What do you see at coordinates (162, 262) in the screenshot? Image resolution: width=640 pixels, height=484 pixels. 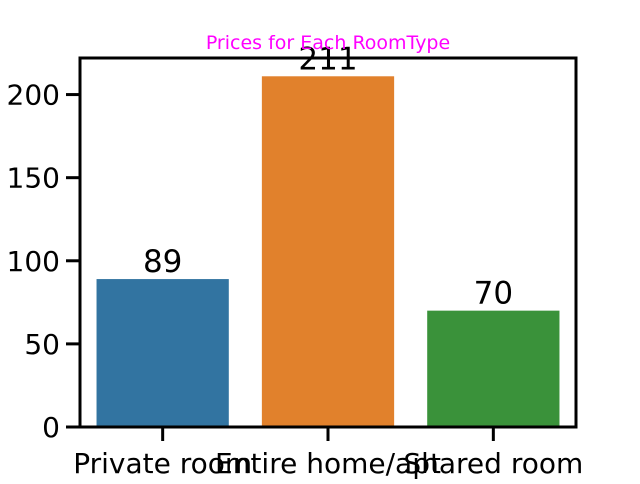 I see `data-label-0: 89` at bounding box center [162, 262].